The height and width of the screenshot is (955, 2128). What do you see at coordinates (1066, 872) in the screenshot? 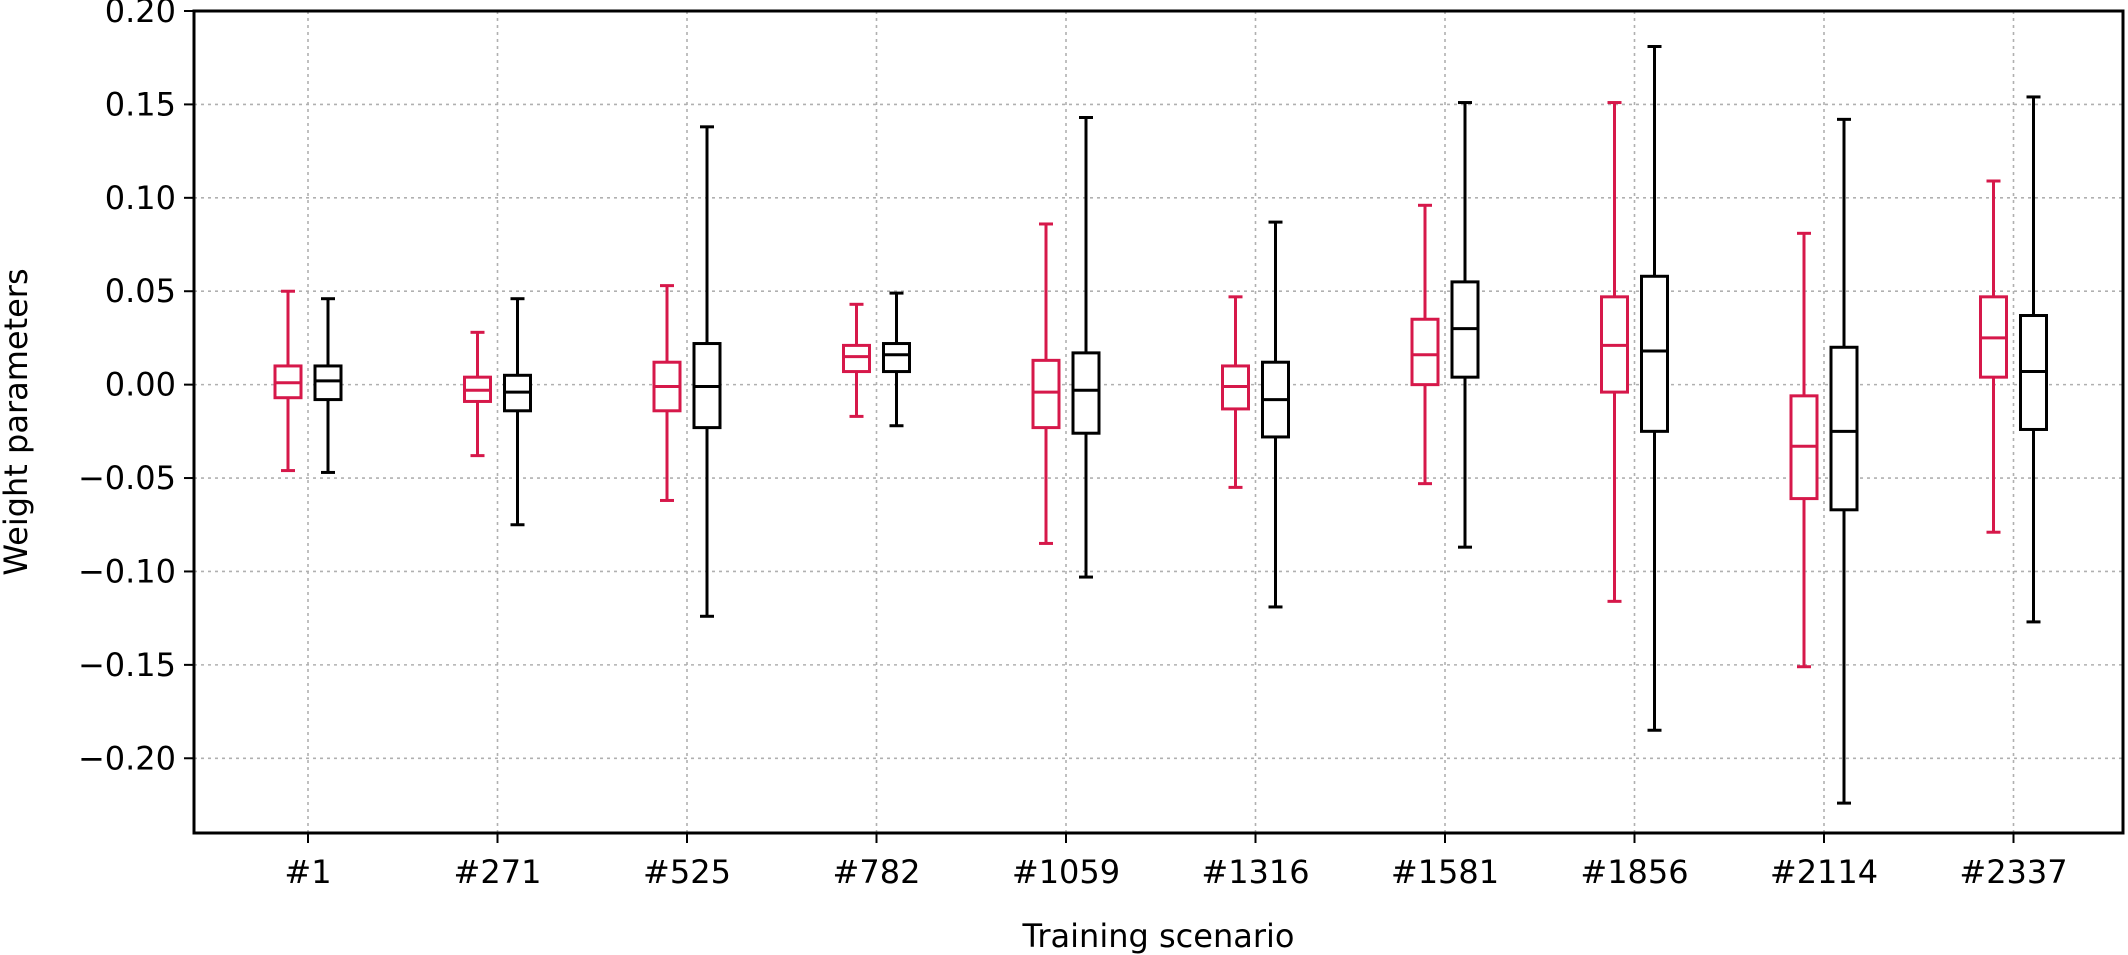
I see `x-tick-label: #1059` at bounding box center [1066, 872].